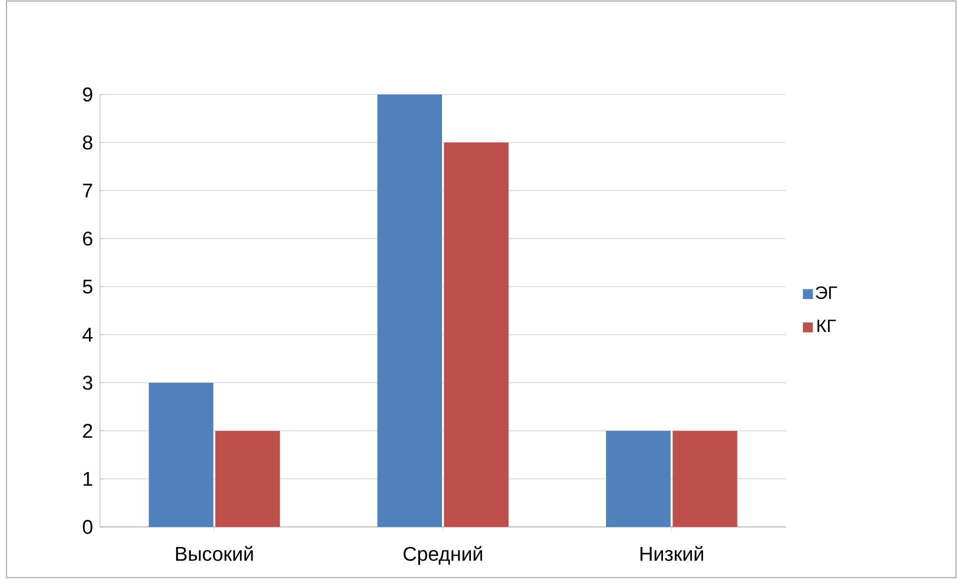  What do you see at coordinates (827, 293) in the screenshot?
I see `legend-label: ЭГ` at bounding box center [827, 293].